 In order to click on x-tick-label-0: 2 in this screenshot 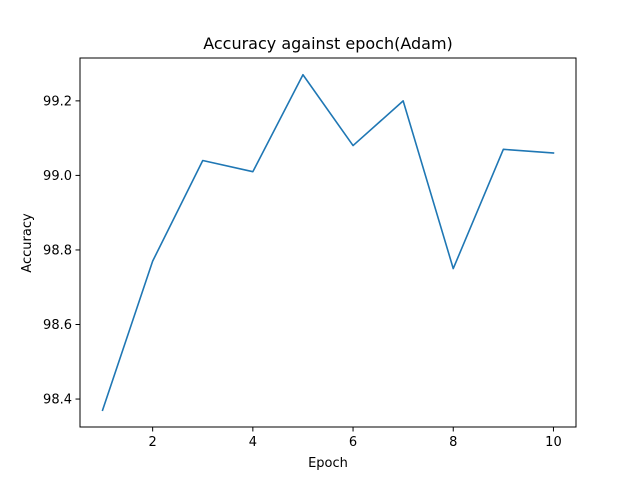, I will do `click(153, 442)`.